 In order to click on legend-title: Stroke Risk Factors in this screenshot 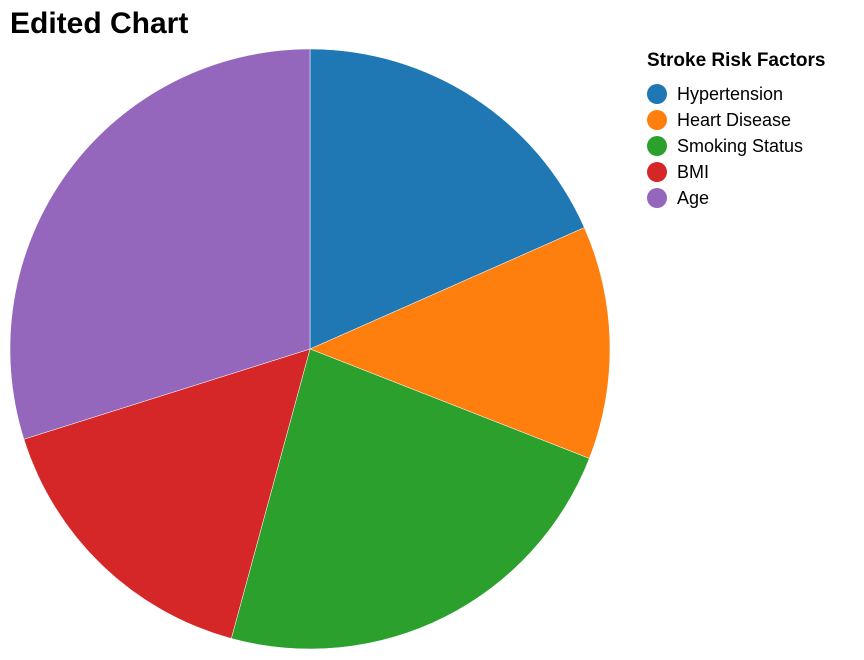, I will do `click(736, 60)`.